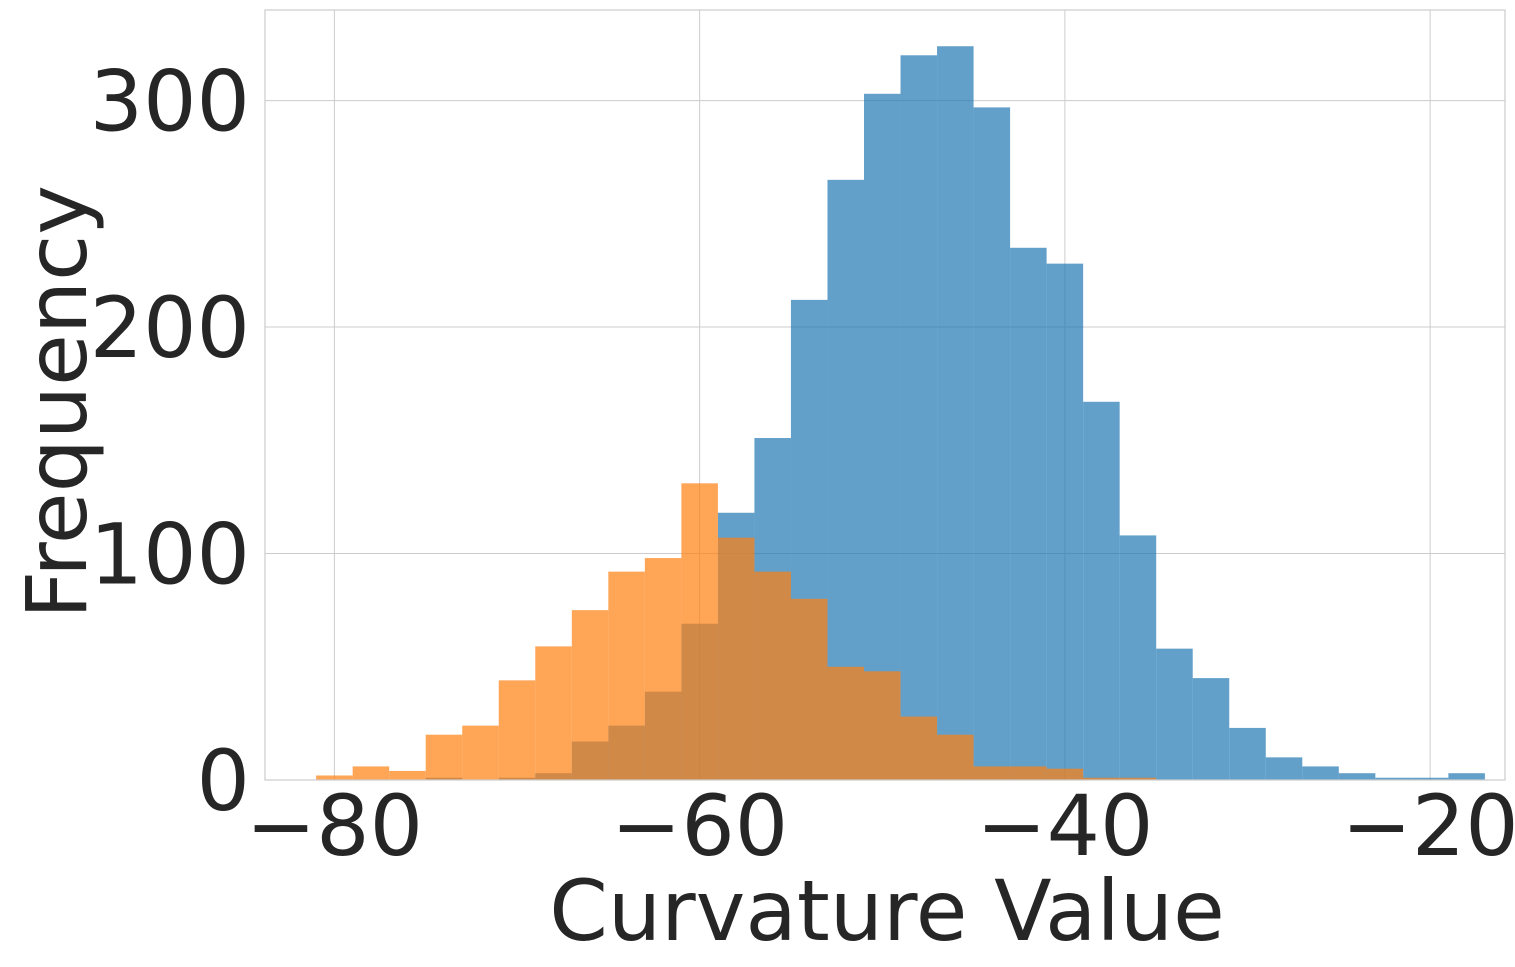  Describe the element at coordinates (223, 781) in the screenshot. I see `y-tick-label: 0` at that location.